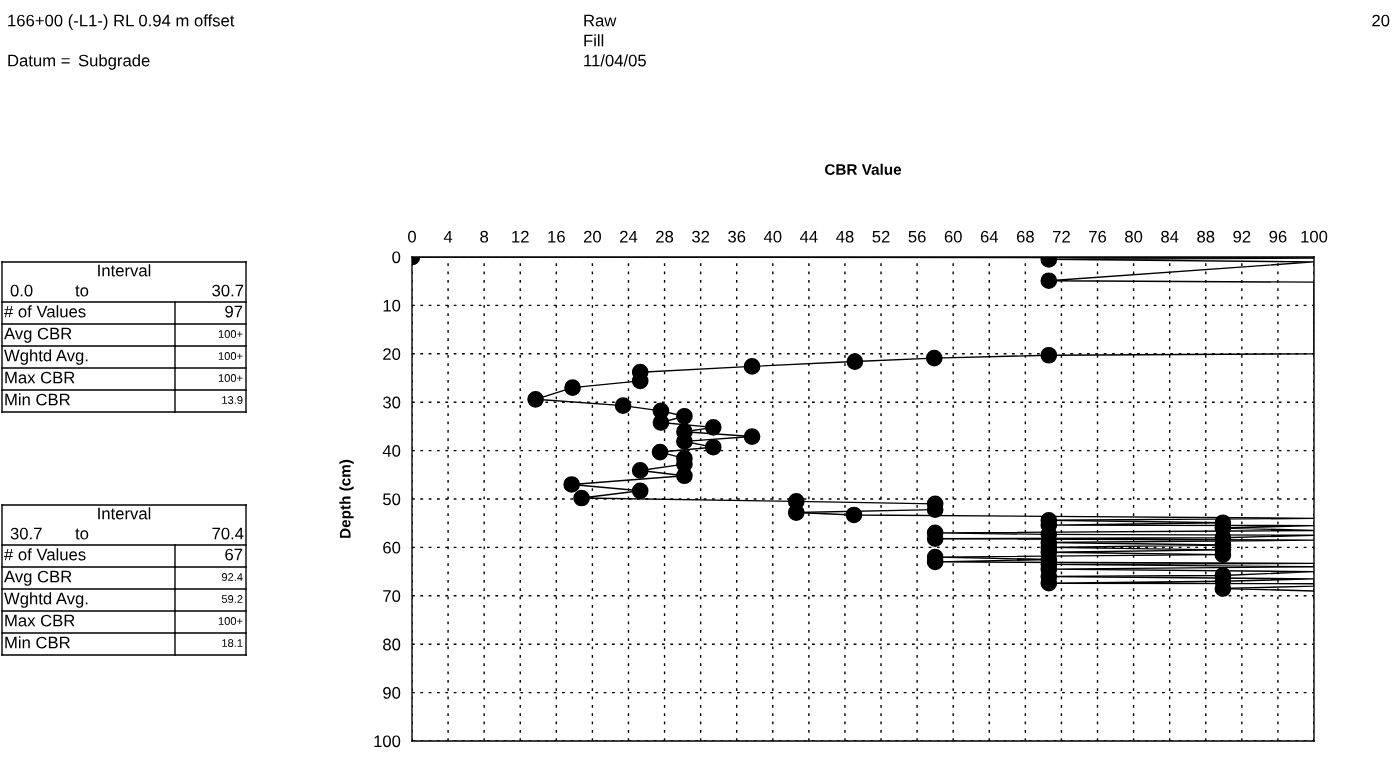 Image resolution: width=1397 pixels, height=772 pixels. Describe the element at coordinates (772, 236) in the screenshot. I see `x-tick-label: 40` at that location.